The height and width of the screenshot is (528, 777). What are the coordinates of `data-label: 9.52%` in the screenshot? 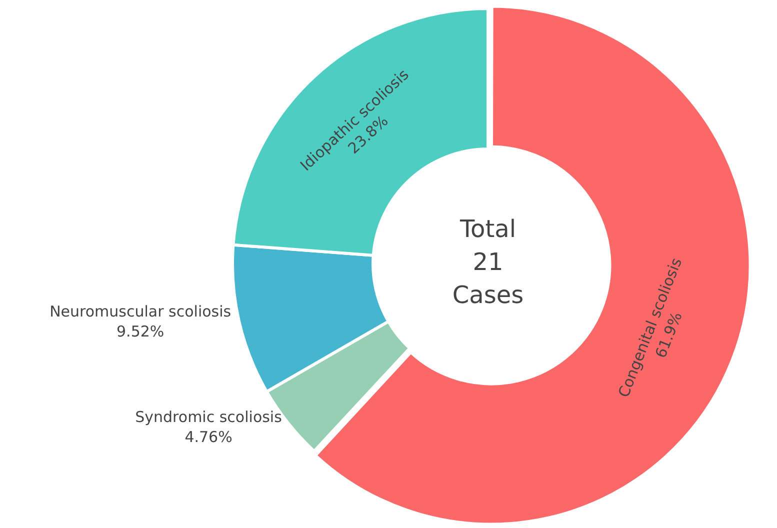 It's located at (140, 331).